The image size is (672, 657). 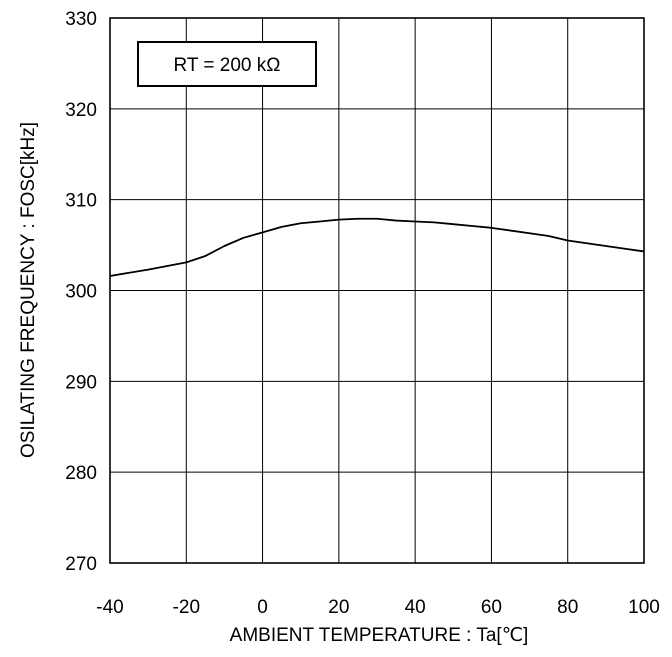 I want to click on series-layer, so click(x=377, y=247).